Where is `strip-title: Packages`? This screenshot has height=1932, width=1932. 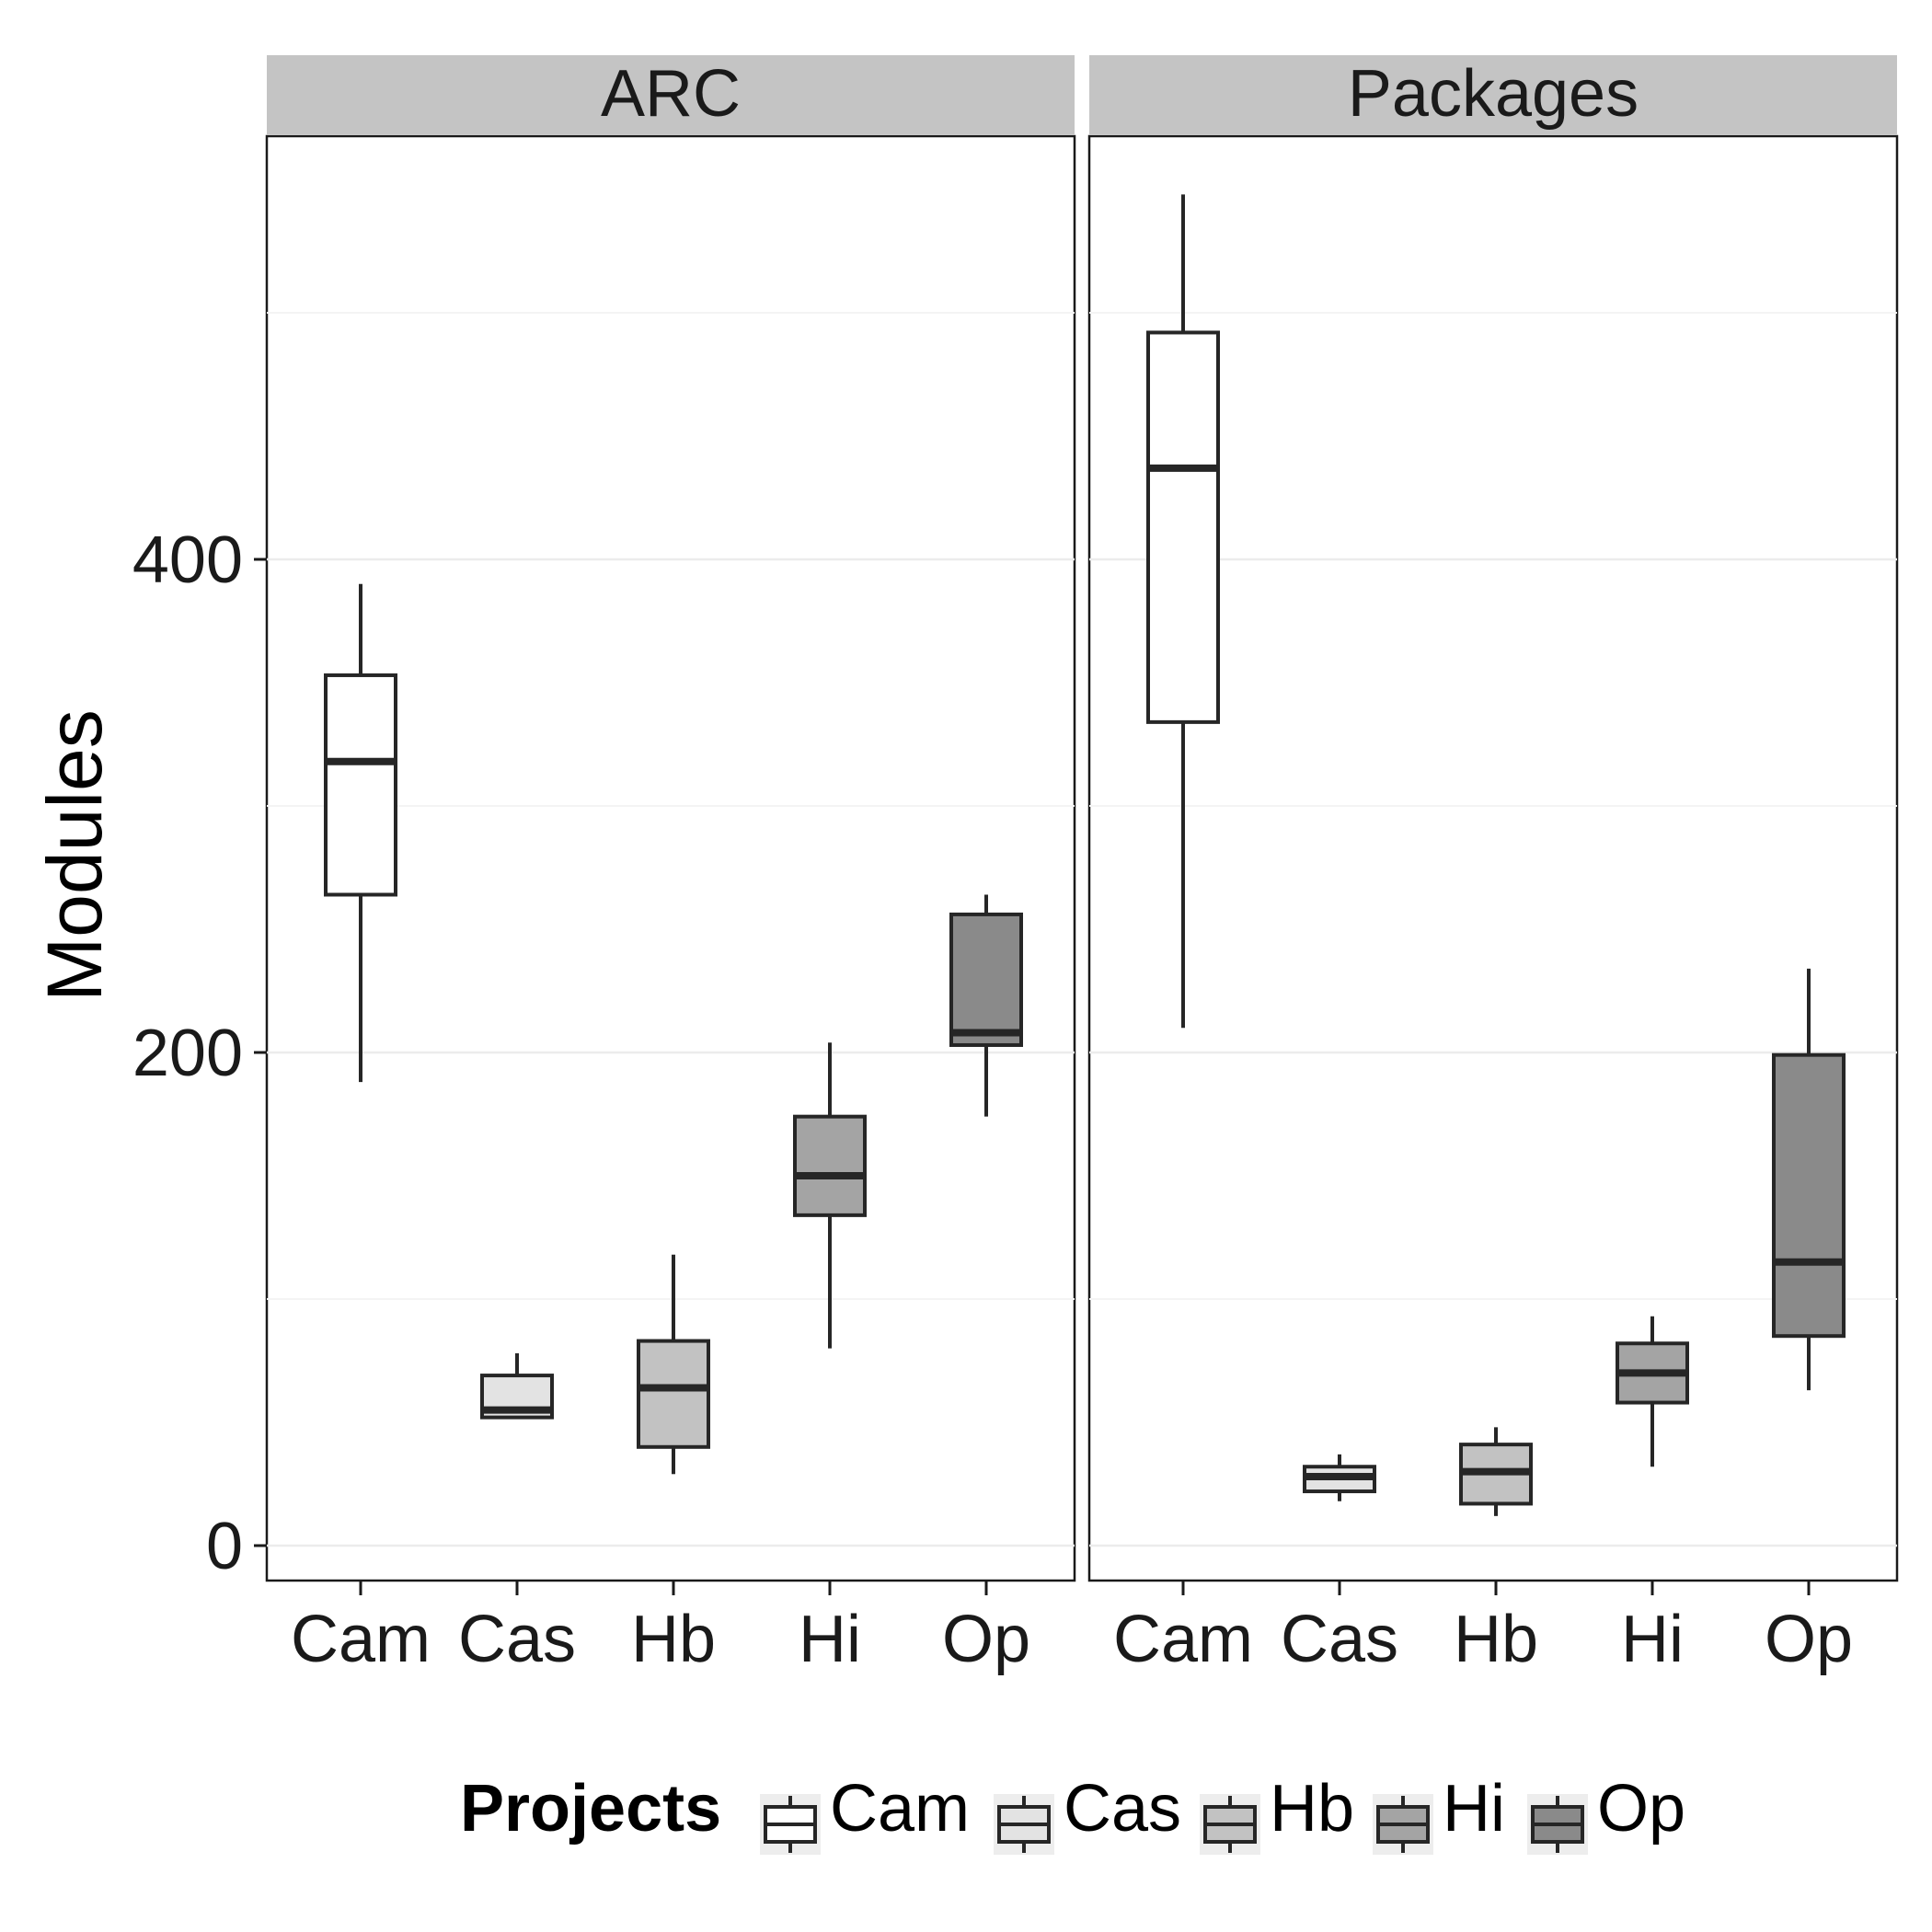 strip-title: Packages is located at coordinates (1493, 94).